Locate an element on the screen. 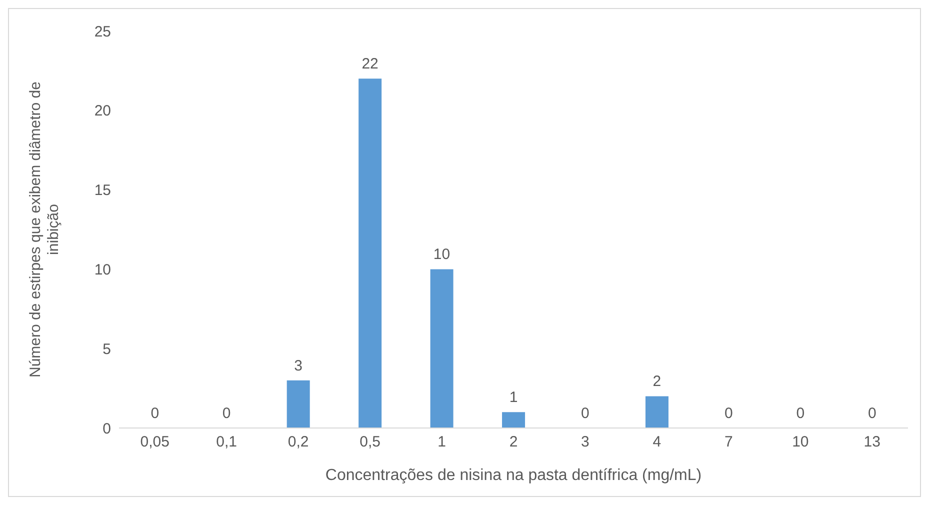 The width and height of the screenshot is (929, 505). x-tick-label: 3 is located at coordinates (585, 442).